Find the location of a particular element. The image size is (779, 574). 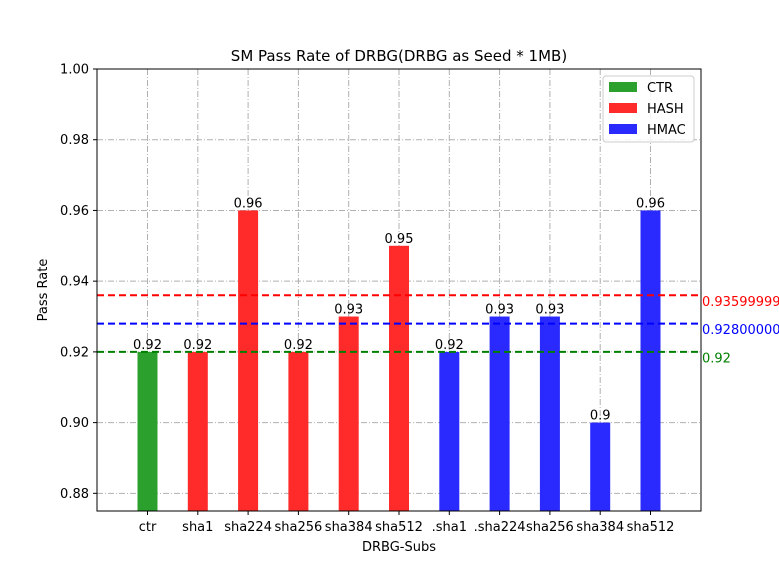

y-axis: 0.88 0.90 0.92 0.94 0.96 0.98 1.00 is located at coordinates (78, 282).